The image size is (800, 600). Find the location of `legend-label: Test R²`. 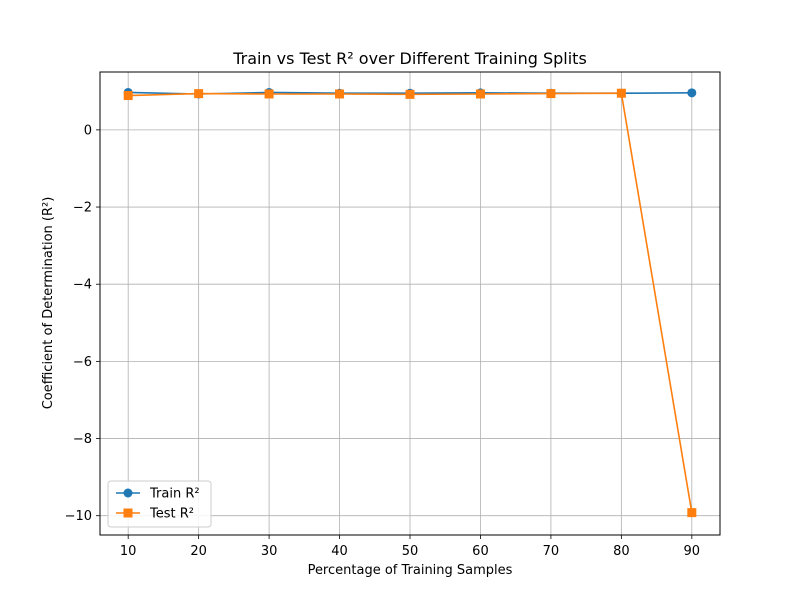

legend-label: Test R² is located at coordinates (171, 514).